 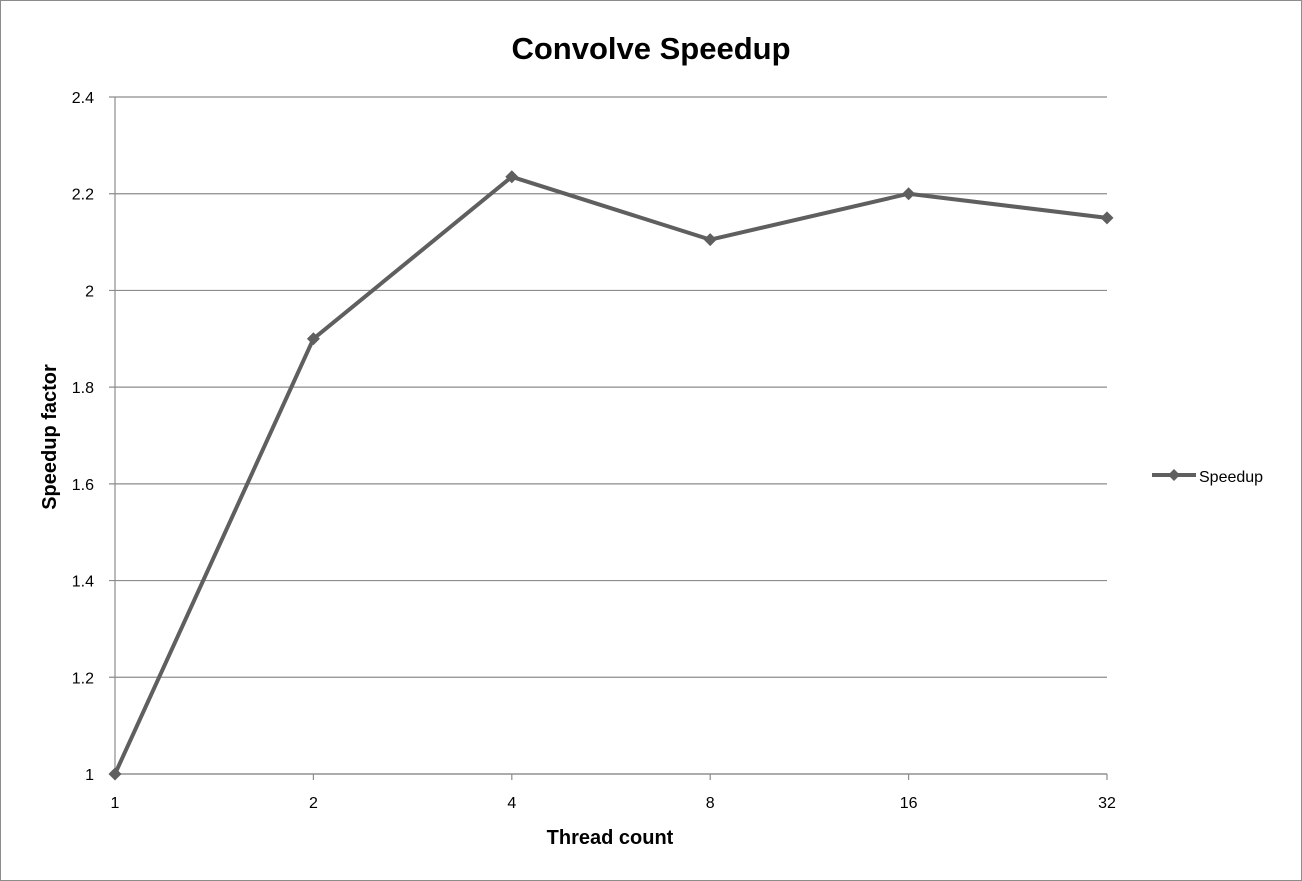 What do you see at coordinates (83, 678) in the screenshot?
I see `y-tick-label: 1.2` at bounding box center [83, 678].